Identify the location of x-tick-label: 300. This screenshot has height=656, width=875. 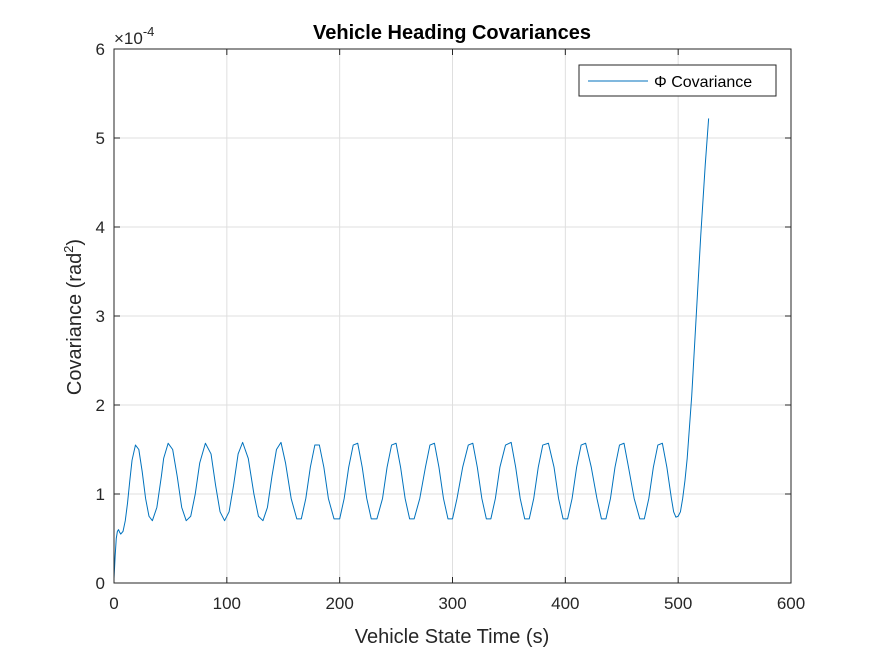
(452, 603).